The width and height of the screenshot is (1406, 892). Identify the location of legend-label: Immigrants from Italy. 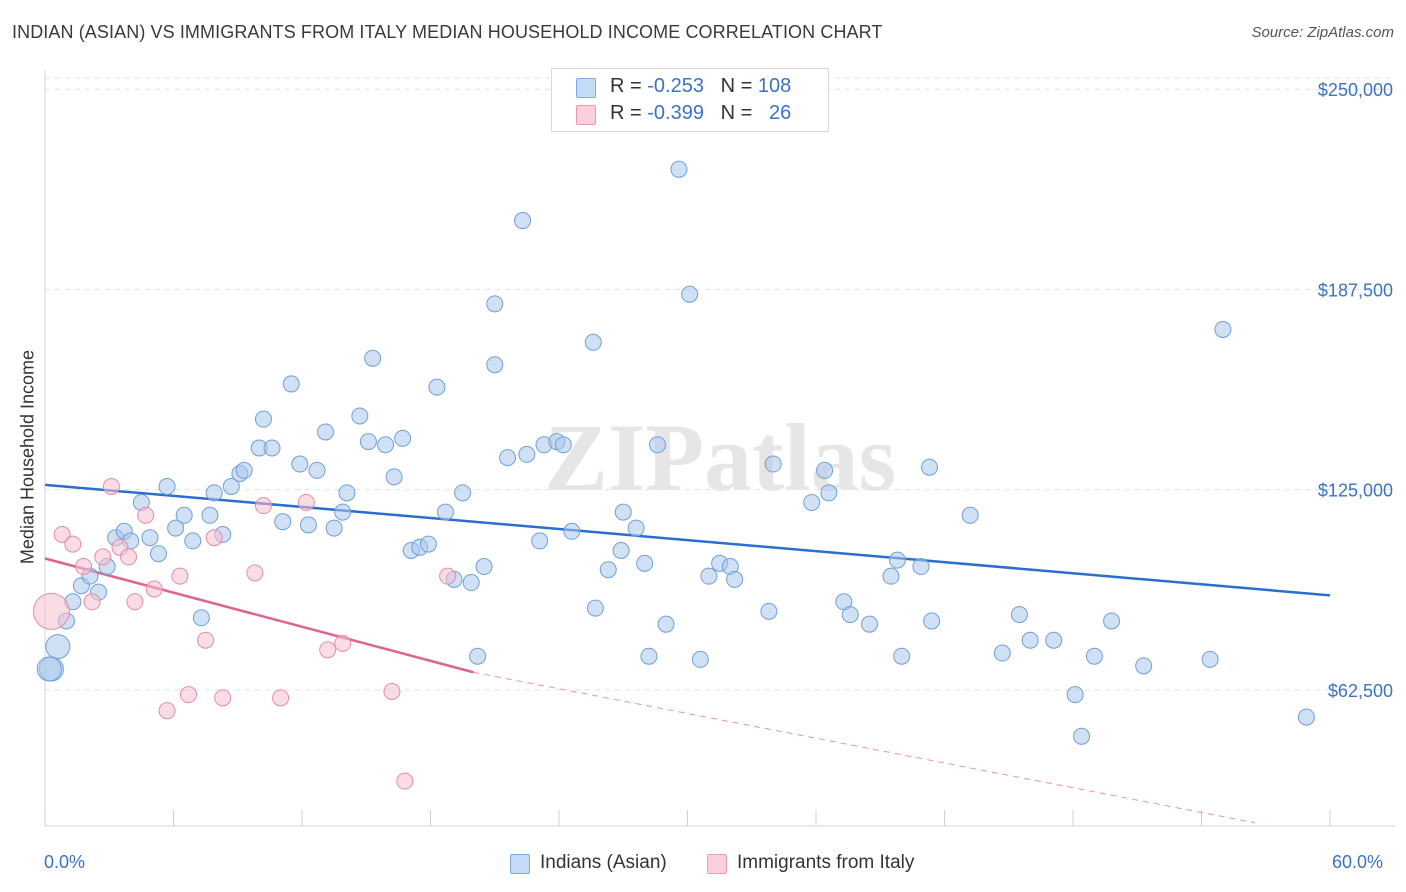
(826, 862).